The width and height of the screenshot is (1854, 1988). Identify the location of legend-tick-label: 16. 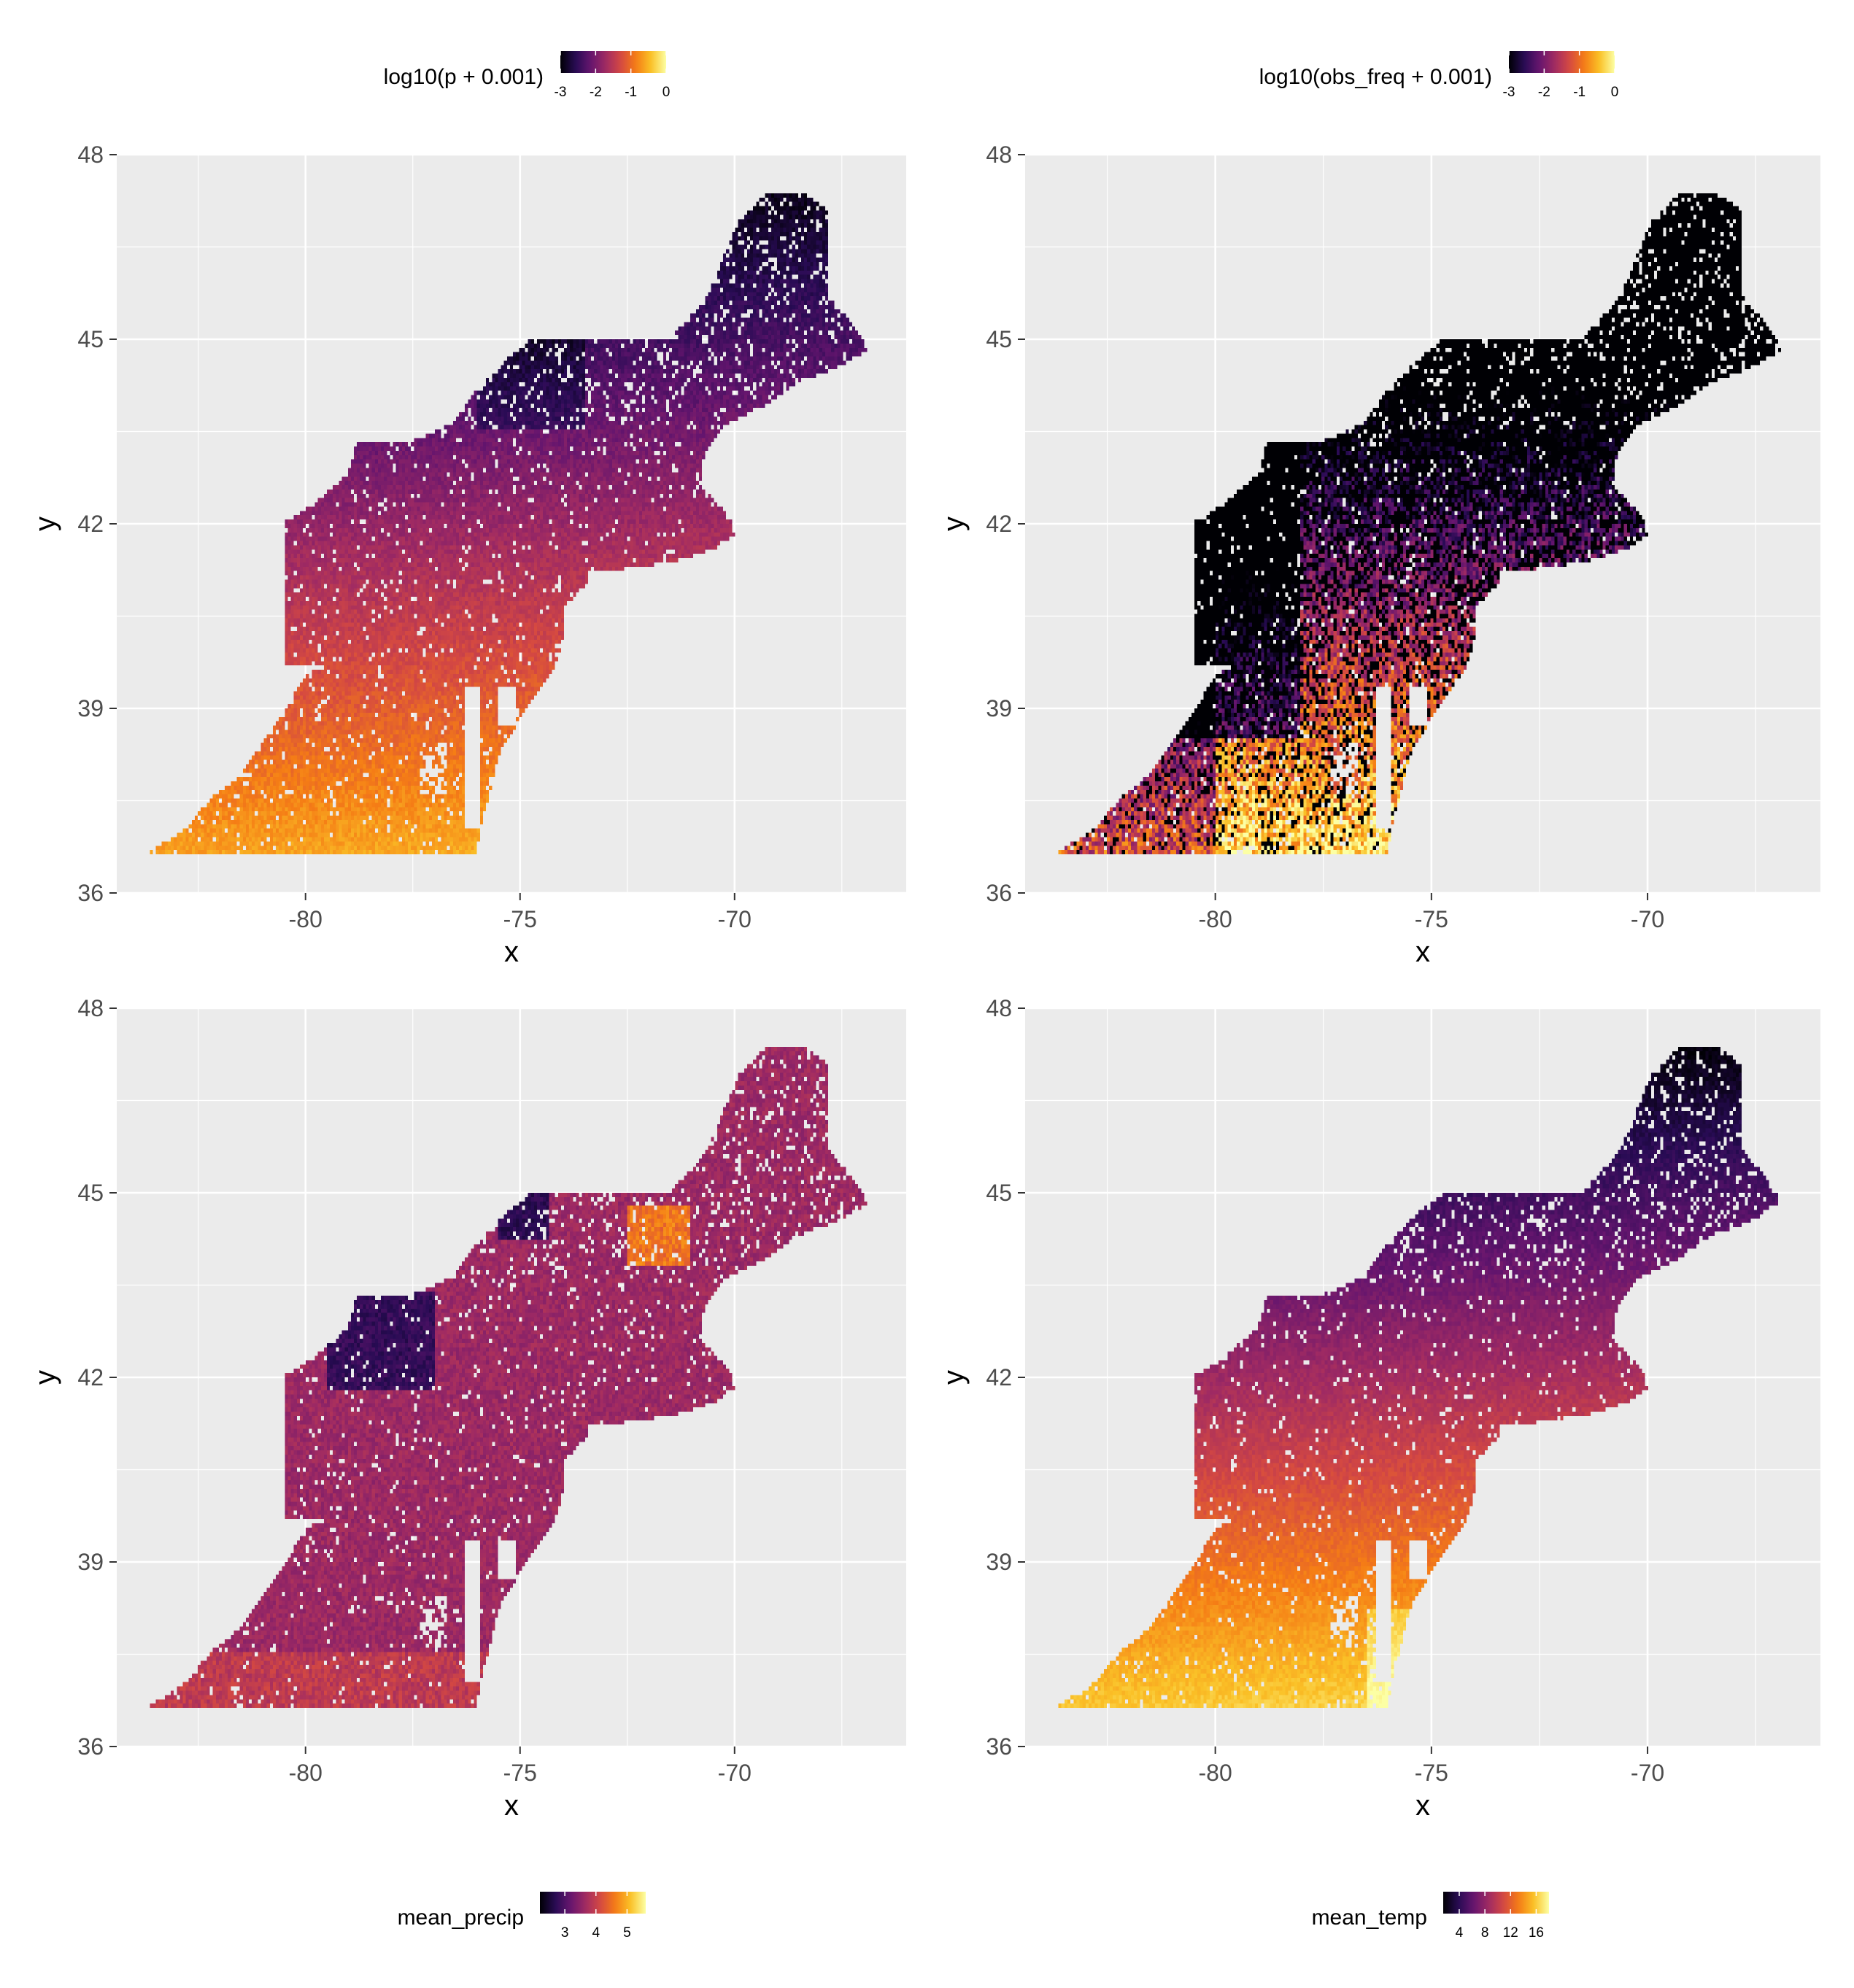
(1536, 1933).